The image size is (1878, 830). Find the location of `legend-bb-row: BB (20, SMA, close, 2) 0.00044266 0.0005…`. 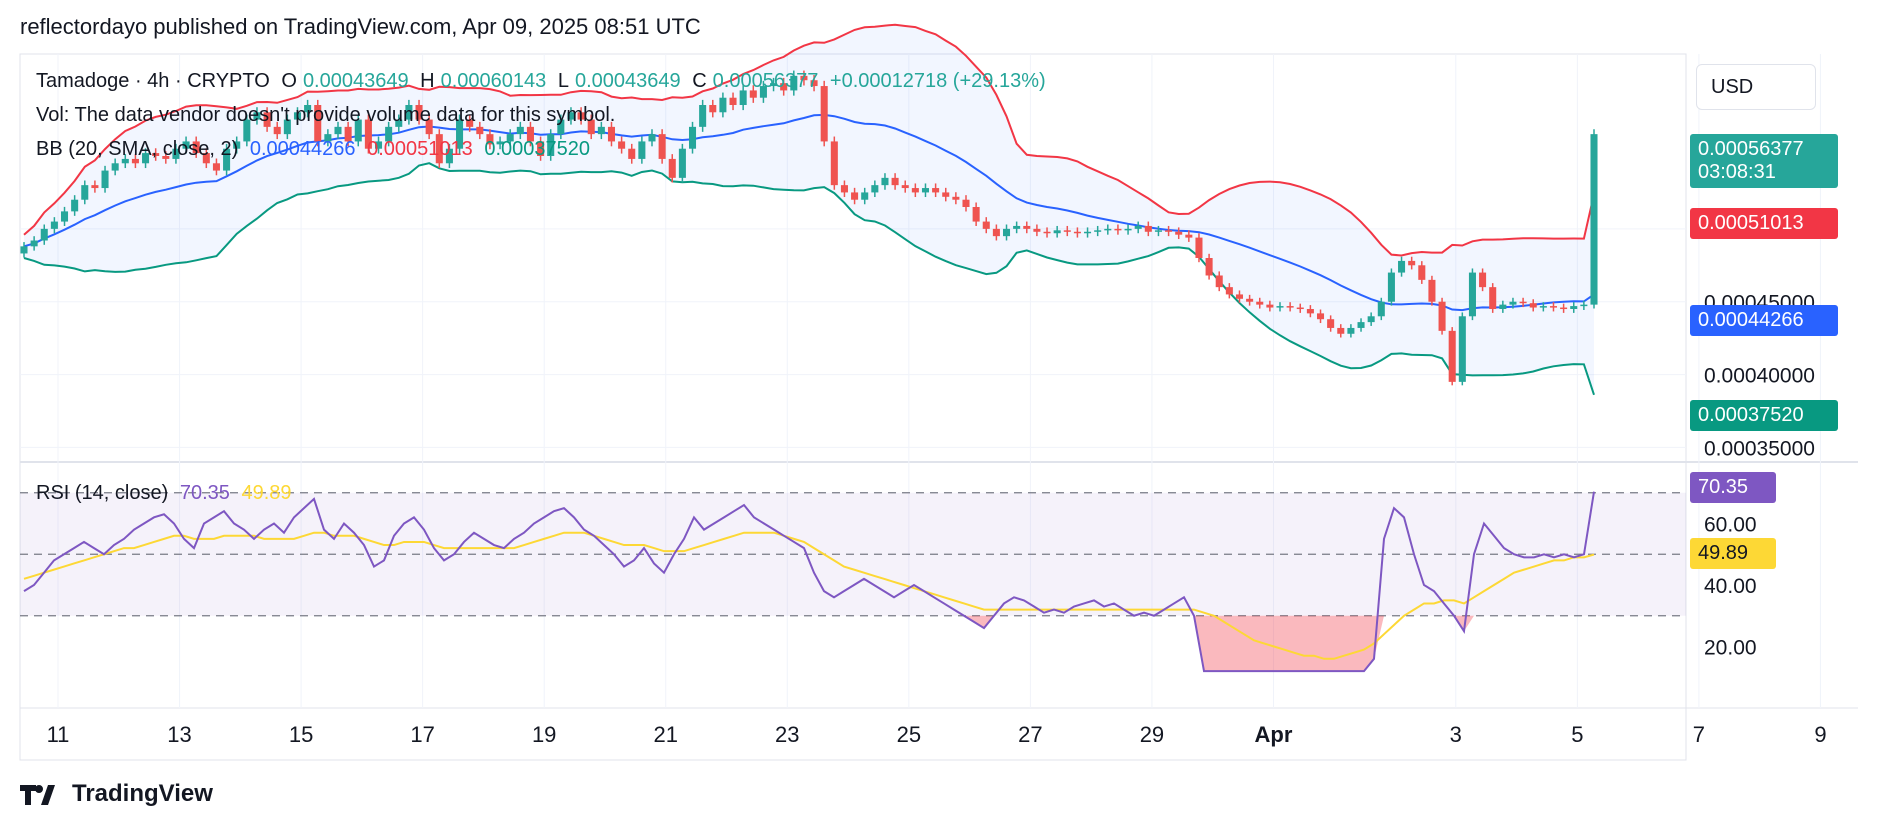

legend-bb-row: BB (20, SMA, close, 2) 0.00044266 0.0005… is located at coordinates (316, 149).